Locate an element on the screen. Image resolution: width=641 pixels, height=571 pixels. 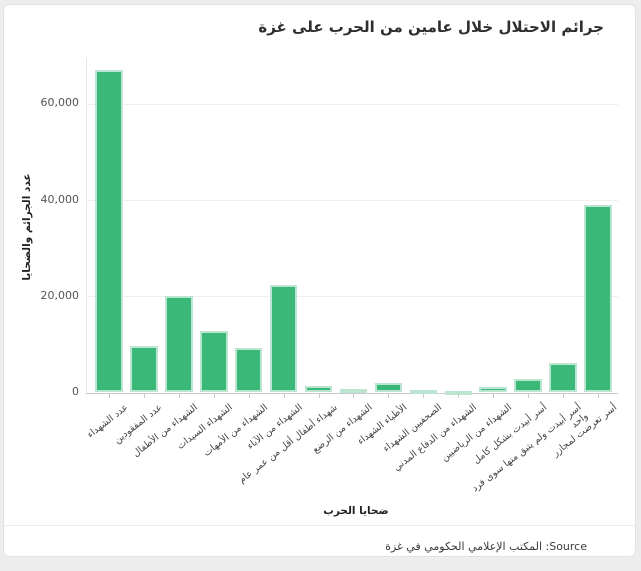
footer-divider is located at coordinates (319, 525).